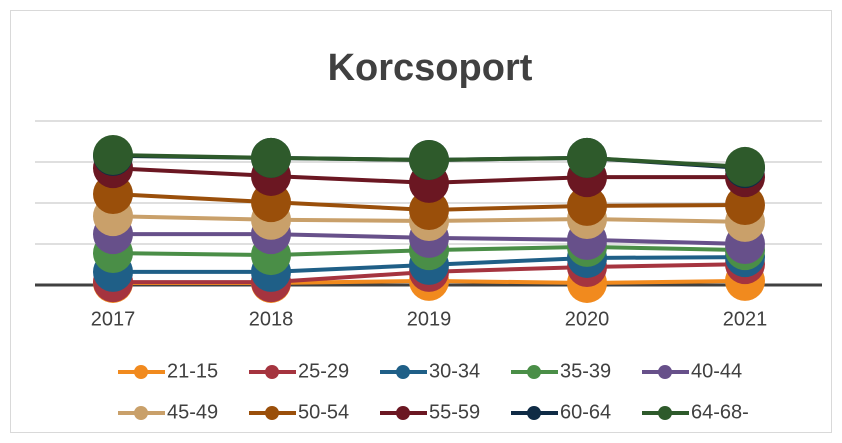 The image size is (842, 443). What do you see at coordinates (716, 371) in the screenshot?
I see `legend-label: 40-44` at bounding box center [716, 371].